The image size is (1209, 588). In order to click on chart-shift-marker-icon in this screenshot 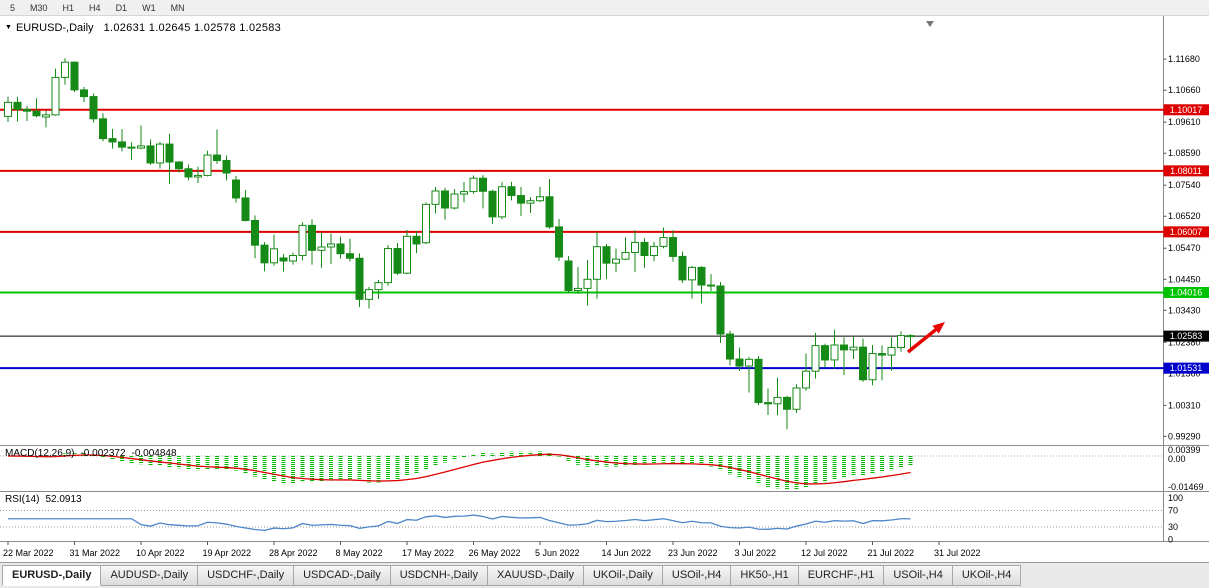, I will do `click(930, 24)`.